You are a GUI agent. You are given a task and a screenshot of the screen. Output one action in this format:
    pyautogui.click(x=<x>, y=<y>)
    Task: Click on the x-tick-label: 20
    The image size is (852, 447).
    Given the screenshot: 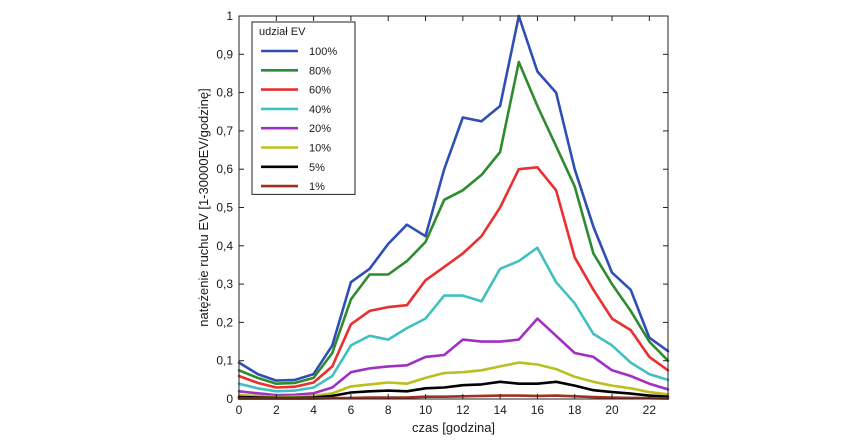 What is the action you would take?
    pyautogui.click(x=612, y=410)
    